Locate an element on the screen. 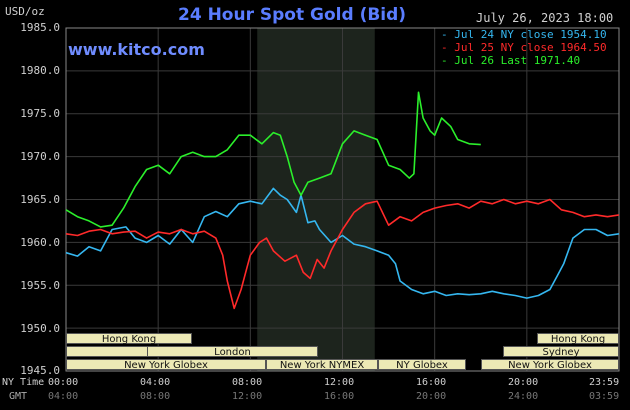 This screenshot has width=630, height=410. y-tick-label: 1945.0 is located at coordinates (40, 370).